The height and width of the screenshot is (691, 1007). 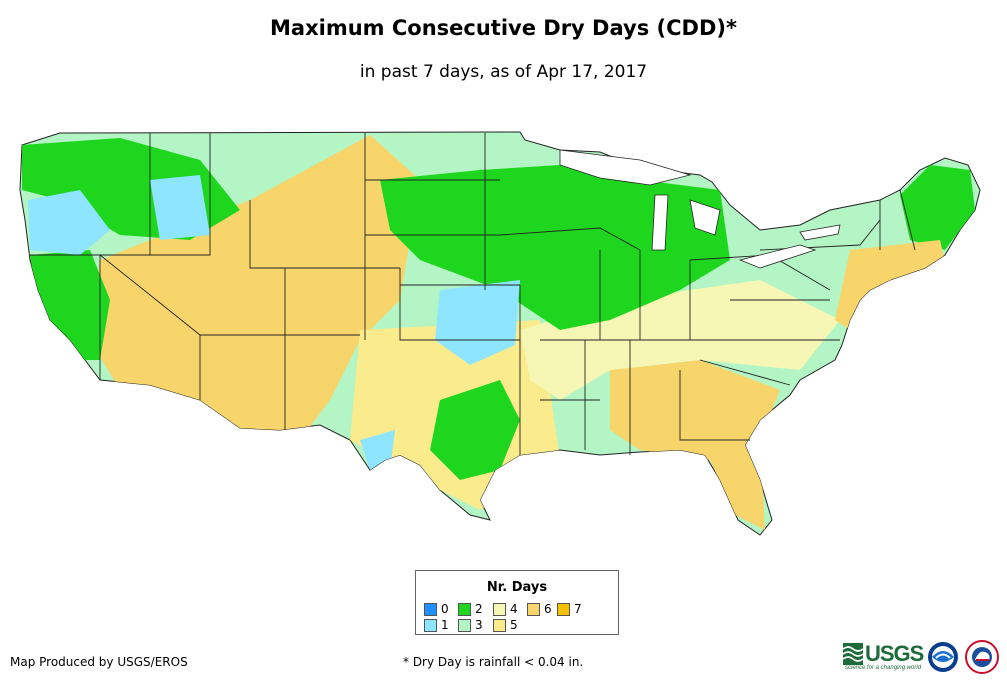 I want to click on legend-item-5: 5, so click(x=505, y=625).